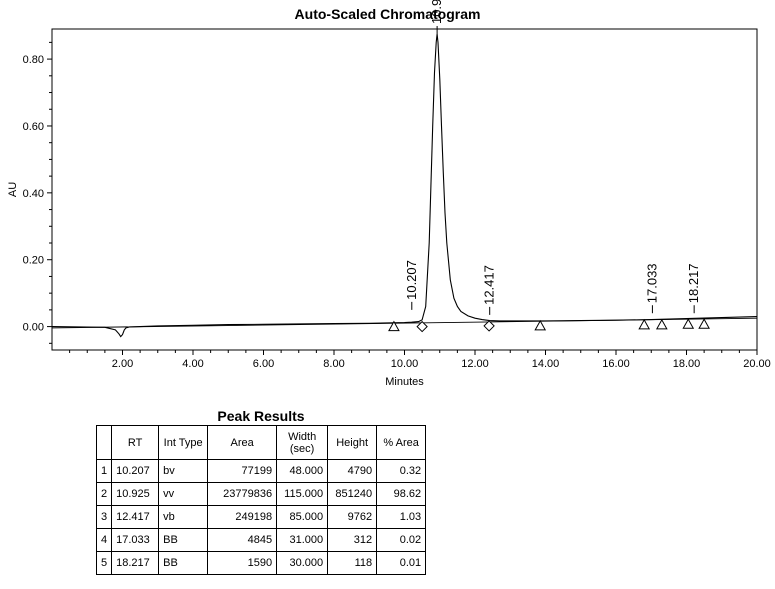  Describe the element at coordinates (122, 364) in the screenshot. I see `x-tick-label: 2.00` at that location.